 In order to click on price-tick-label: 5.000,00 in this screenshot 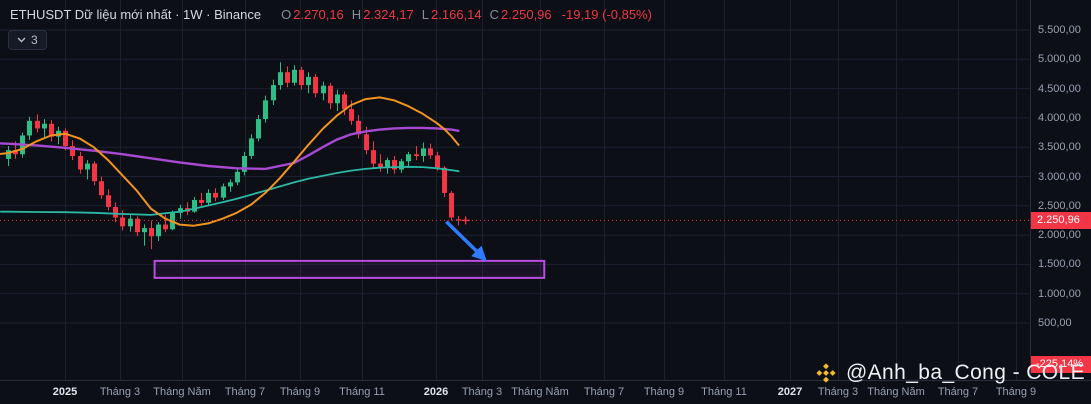, I will do `click(1059, 59)`.